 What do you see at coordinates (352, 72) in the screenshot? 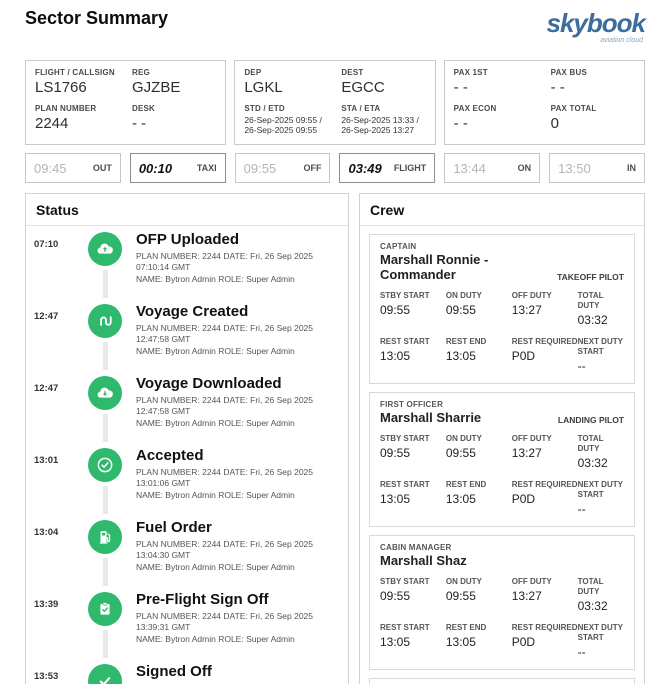
I see `dest-label: DEST` at bounding box center [352, 72].